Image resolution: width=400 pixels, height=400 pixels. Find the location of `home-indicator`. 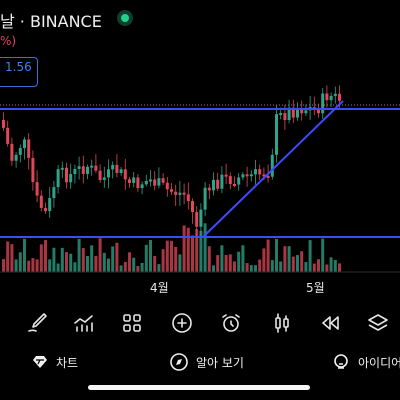

home-indicator is located at coordinates (199, 387).